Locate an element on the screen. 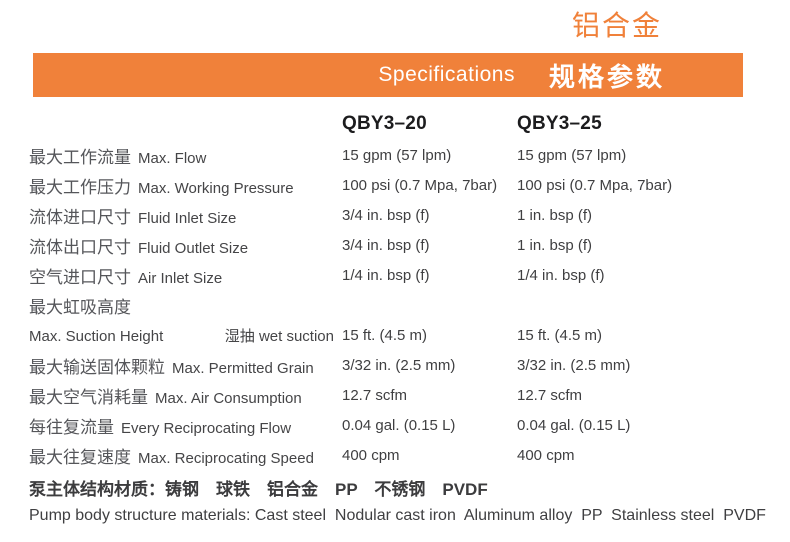 The height and width of the screenshot is (542, 790). banner-title-en: Specifications is located at coordinates (446, 74).